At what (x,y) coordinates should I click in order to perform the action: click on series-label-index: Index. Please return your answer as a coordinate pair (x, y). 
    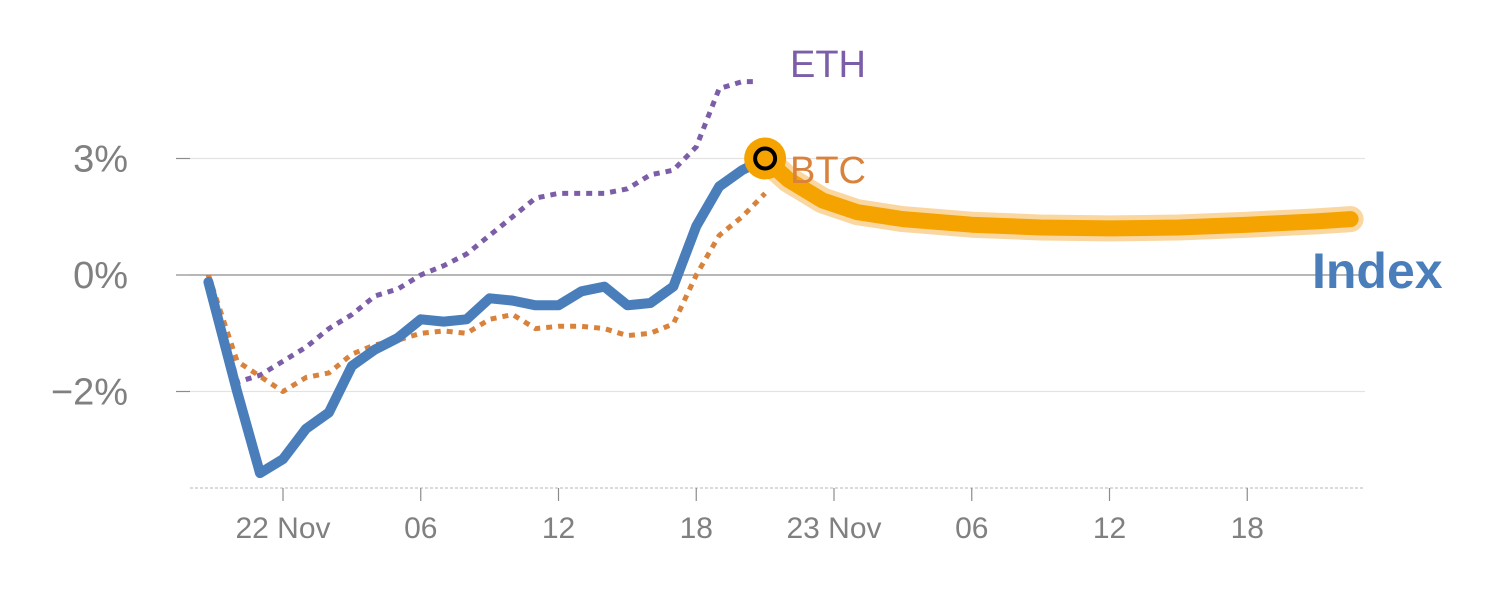
    Looking at the image, I should click on (1377, 271).